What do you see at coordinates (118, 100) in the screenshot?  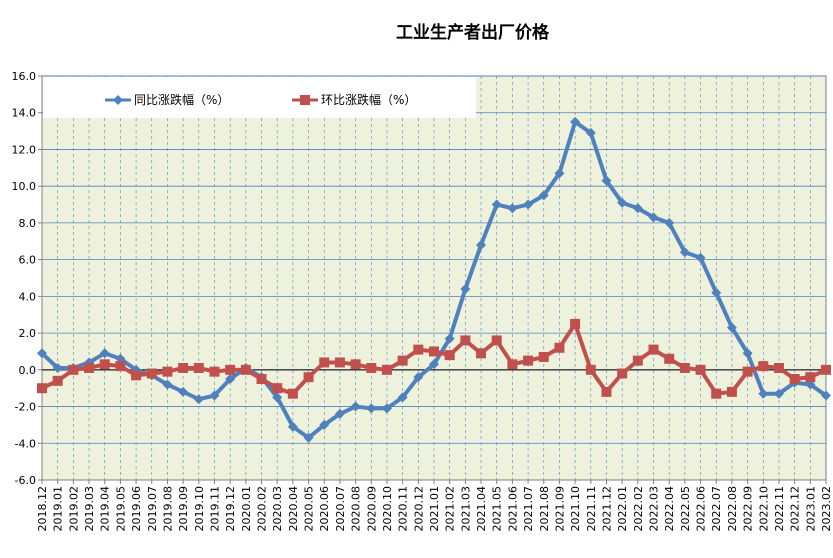 I see `legend-marker` at bounding box center [118, 100].